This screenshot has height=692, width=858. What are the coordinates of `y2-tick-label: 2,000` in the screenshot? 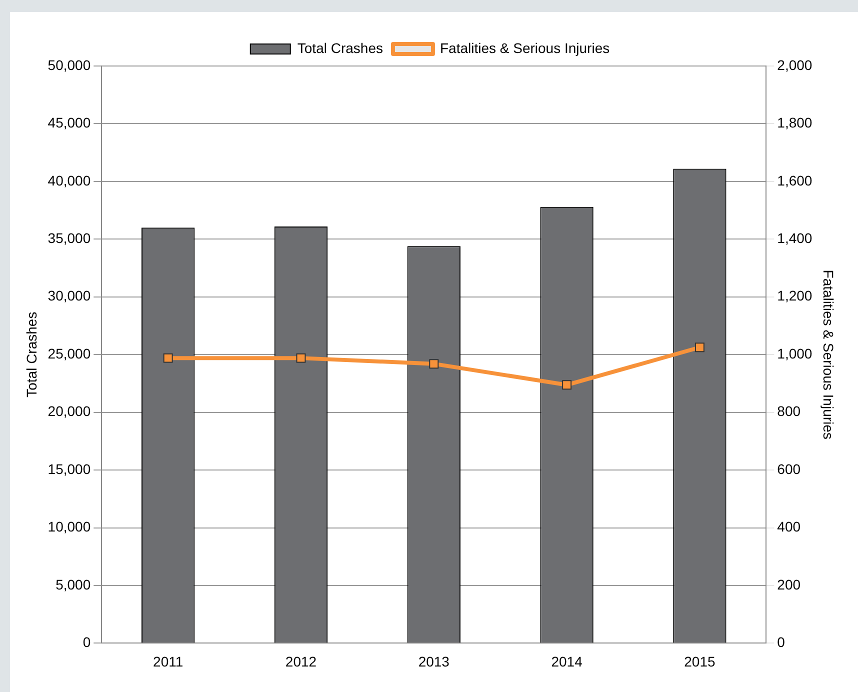 It's located at (794, 64).